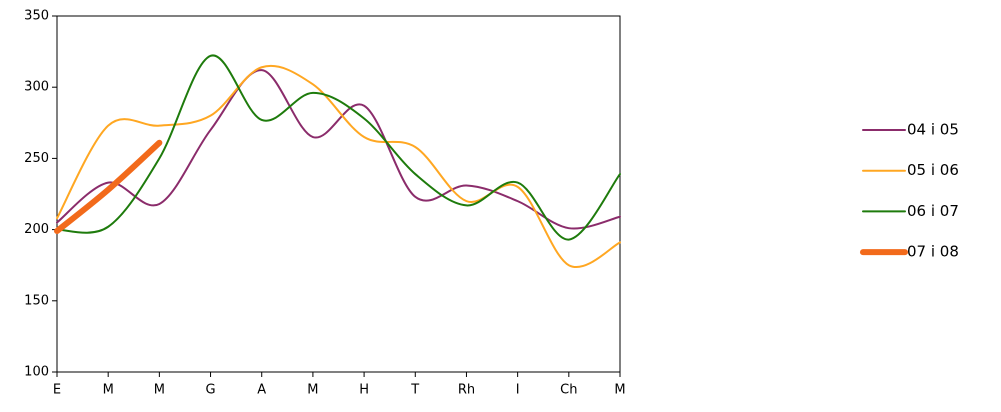 Image resolution: width=1001 pixels, height=412 pixels. What do you see at coordinates (568, 390) in the screenshot?
I see `x-tick-label: Ch` at bounding box center [568, 390].